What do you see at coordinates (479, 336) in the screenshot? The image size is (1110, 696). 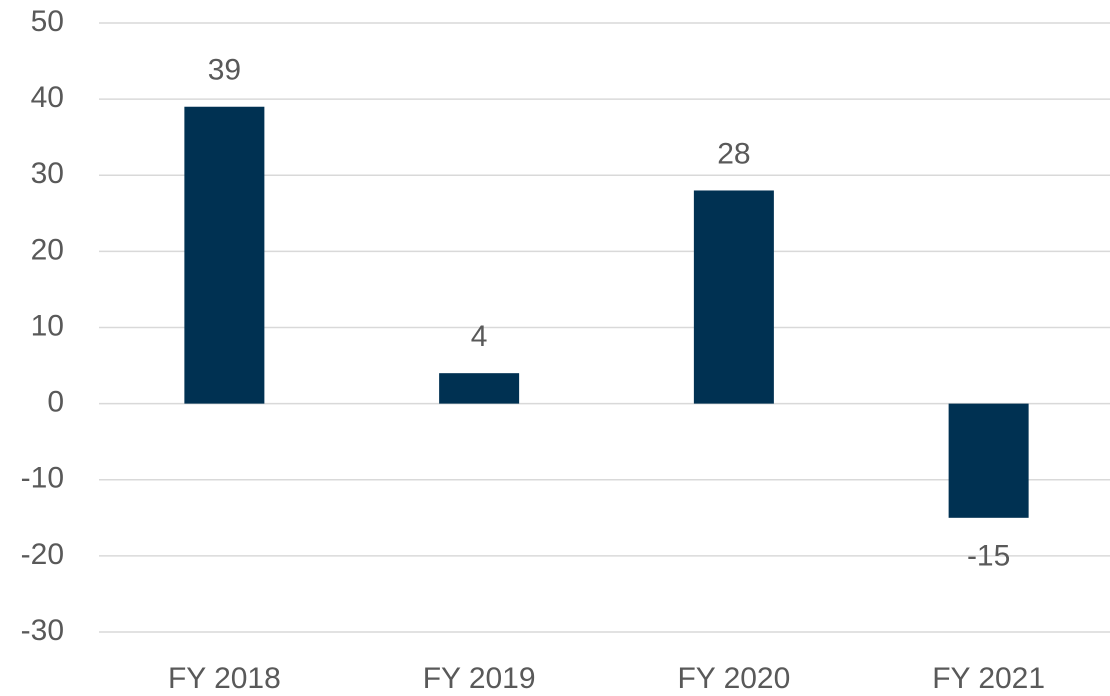 I see `data-label: 4` at bounding box center [479, 336].